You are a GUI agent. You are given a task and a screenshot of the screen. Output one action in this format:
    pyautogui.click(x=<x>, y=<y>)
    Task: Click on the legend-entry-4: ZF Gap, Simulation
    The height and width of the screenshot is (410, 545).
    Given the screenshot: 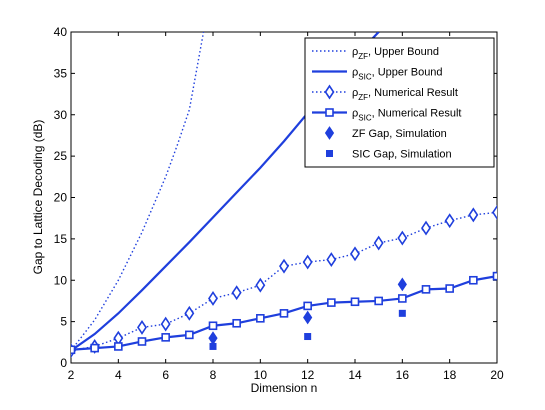 What is the action you would take?
    pyautogui.click(x=385, y=133)
    